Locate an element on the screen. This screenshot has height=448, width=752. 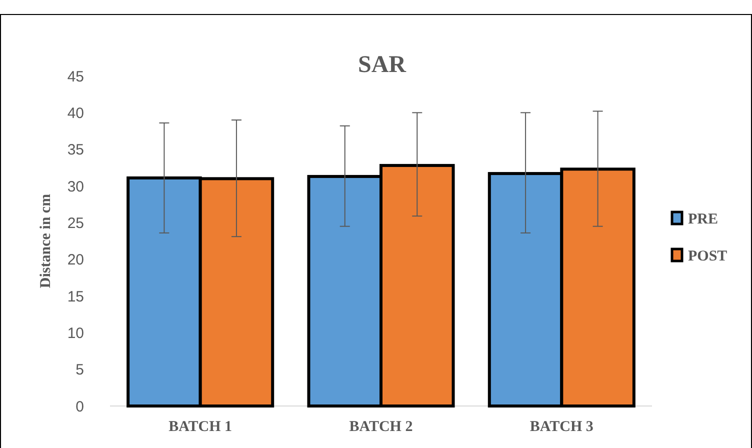
y-tick-label: 5 is located at coordinates (80, 370).